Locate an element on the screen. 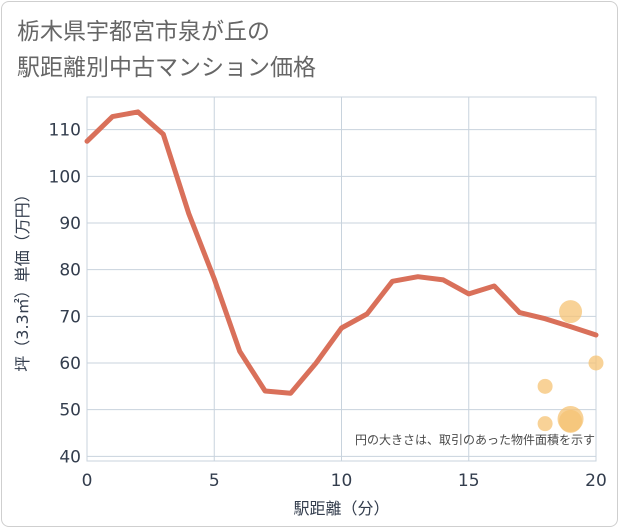 This screenshot has height=530, width=621. y-tick-label: 100 is located at coordinates (65, 177).